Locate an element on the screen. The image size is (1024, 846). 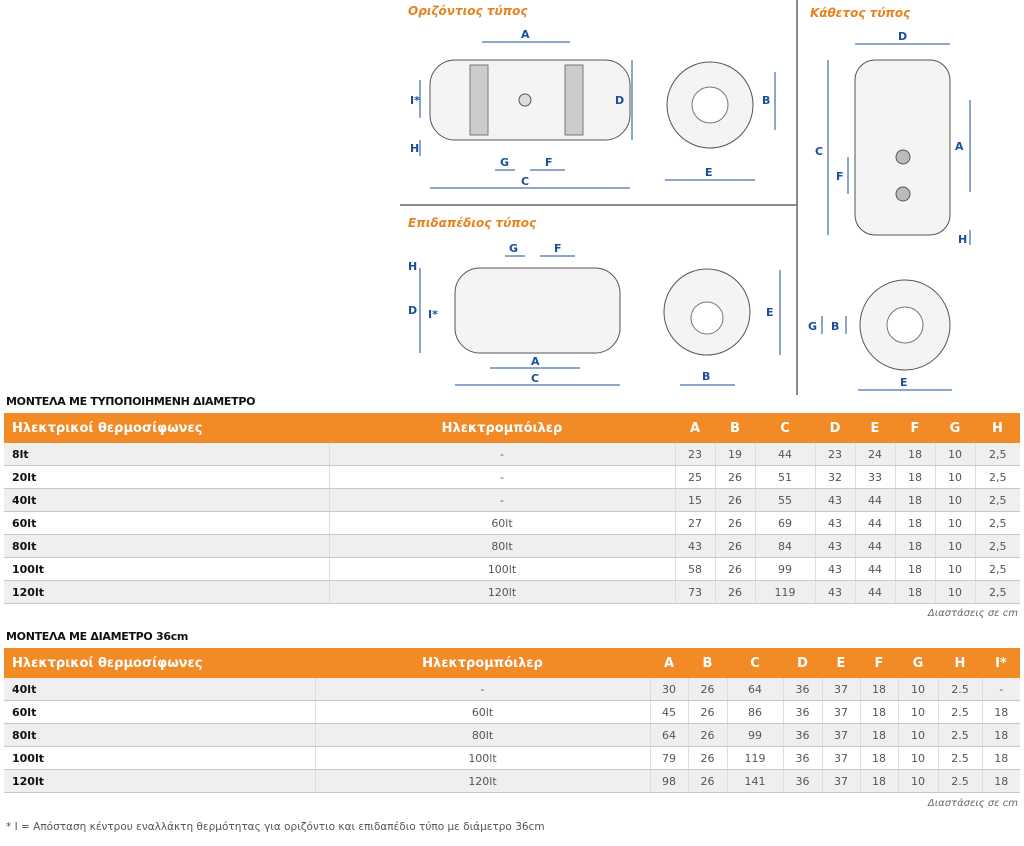
table-row: 20lt -25 26 51 32 33 18 10 2,5 is located at coordinates (512, 477).